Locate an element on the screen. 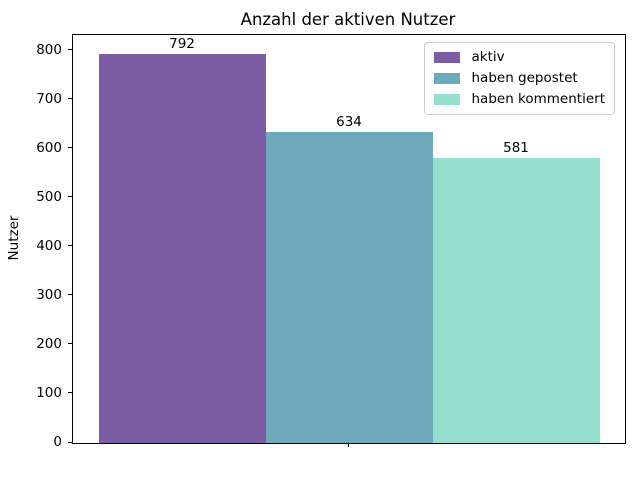  legend-row: haben kommentiert is located at coordinates (519, 99).